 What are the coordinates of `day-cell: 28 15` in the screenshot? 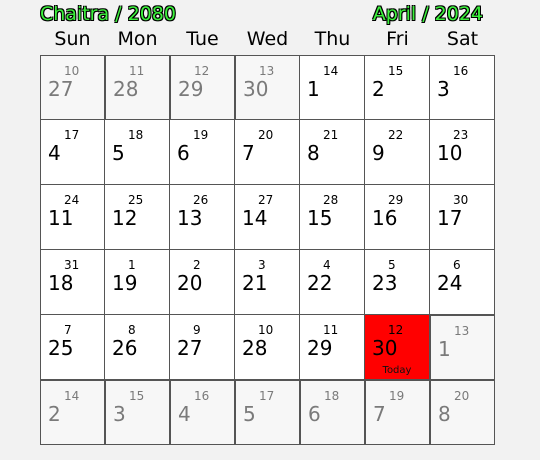 It's located at (332, 217).